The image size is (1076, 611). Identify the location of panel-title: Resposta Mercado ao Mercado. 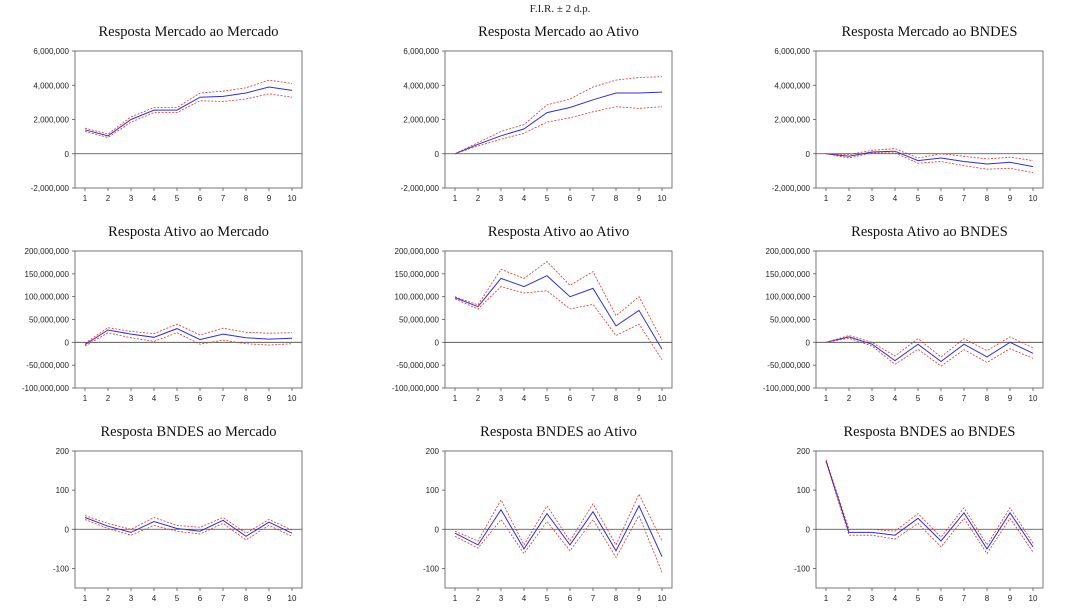
(189, 32).